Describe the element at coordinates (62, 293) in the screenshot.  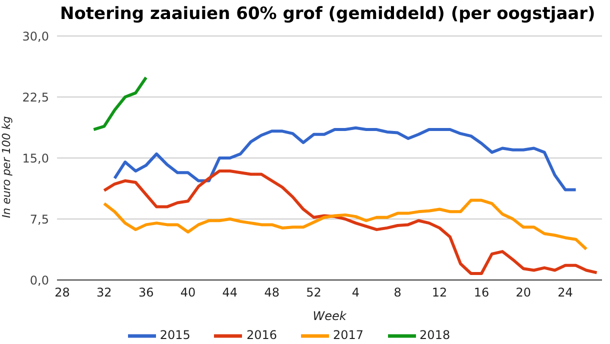
I see `x-tick-label: 28` at that location.